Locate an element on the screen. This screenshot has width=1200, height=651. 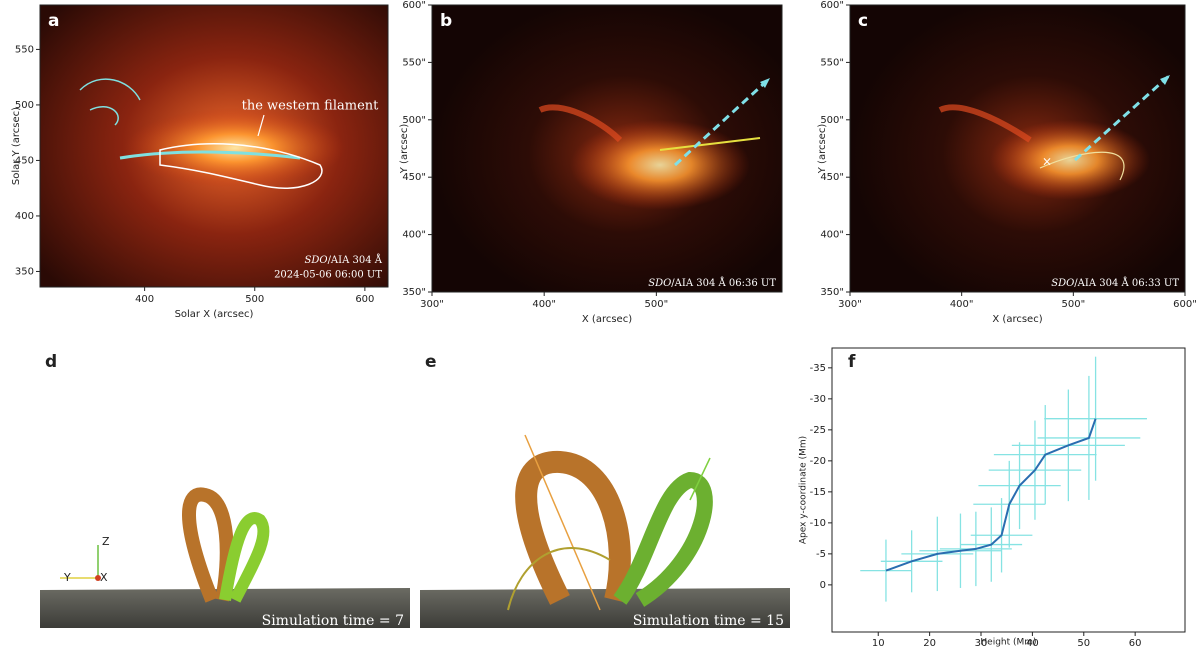
image-c: × is located at coordinates (1017, 148).